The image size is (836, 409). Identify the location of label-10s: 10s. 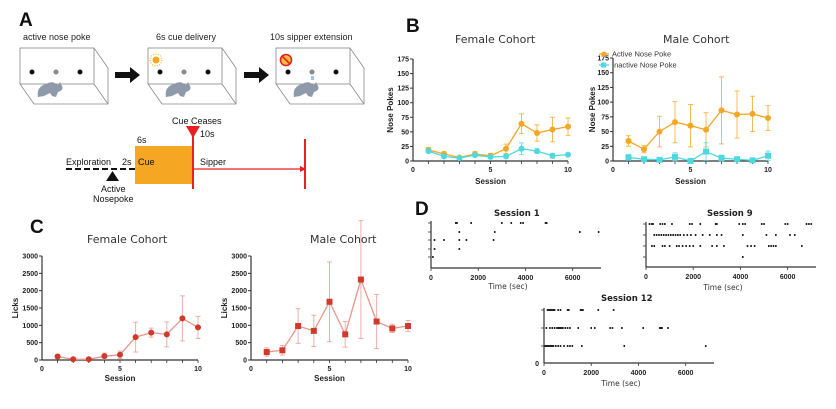
(207, 134).